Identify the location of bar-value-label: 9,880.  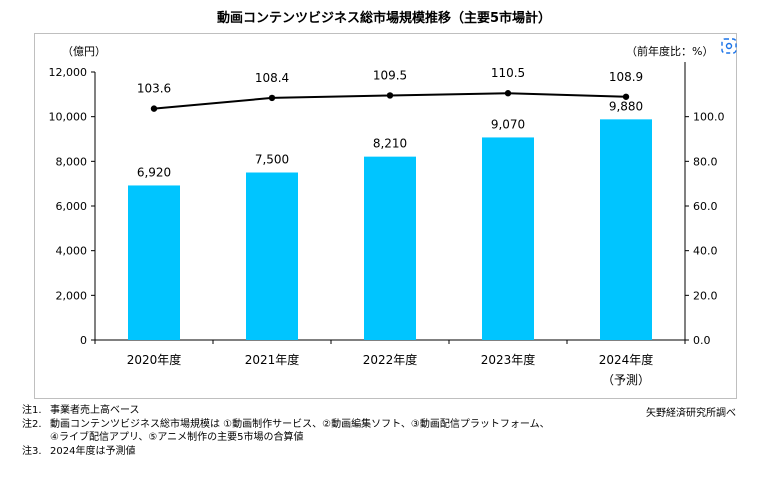
(626, 106).